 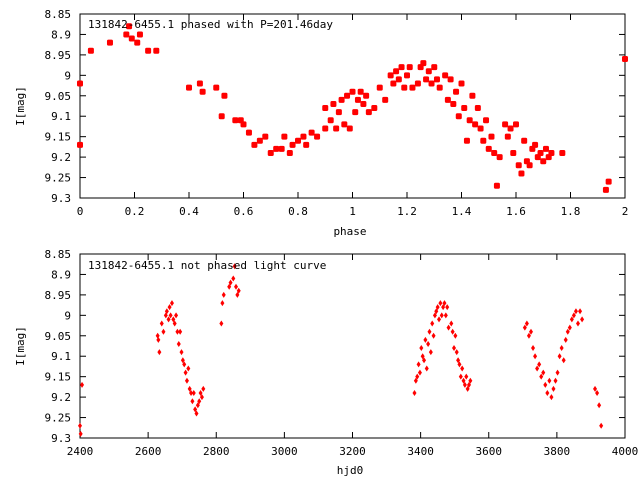 I want to click on x-tick-label: 2400, so click(x=80, y=451).